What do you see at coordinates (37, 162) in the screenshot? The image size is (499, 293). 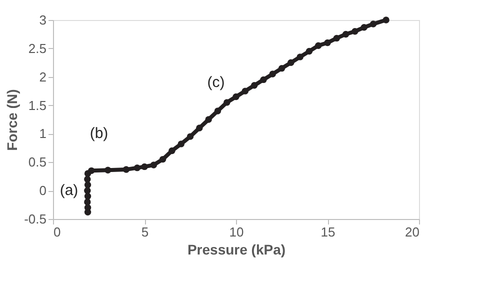 I see `y-tick-label: 0.5` at bounding box center [37, 162].